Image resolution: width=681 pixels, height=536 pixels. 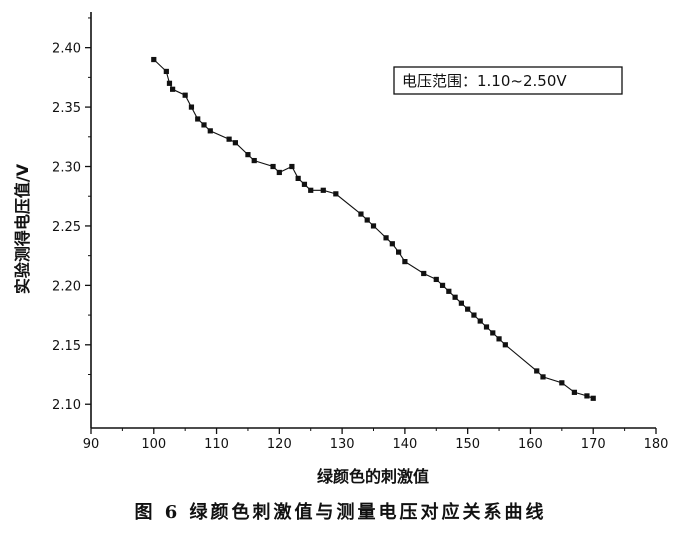 What do you see at coordinates (216, 444) in the screenshot?
I see `x-tick-label: 110` at bounding box center [216, 444].